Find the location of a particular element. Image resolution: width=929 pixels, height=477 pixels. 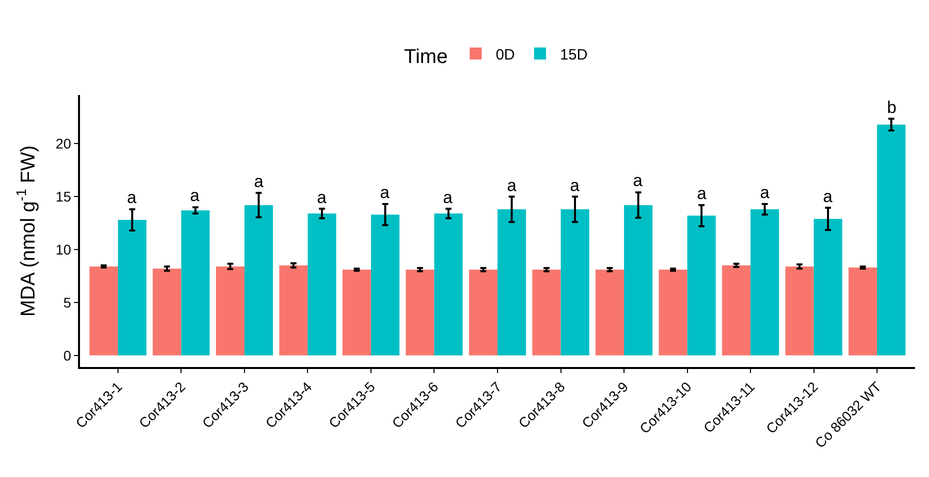

legend-title: Time is located at coordinates (426, 57).